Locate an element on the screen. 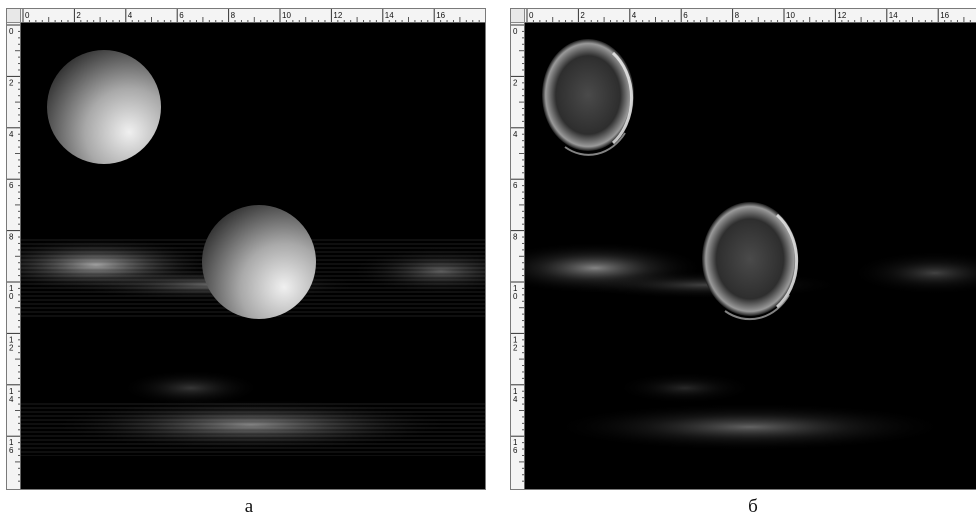 This screenshot has height=518, width=976. caption-b: б is located at coordinates (753, 506).